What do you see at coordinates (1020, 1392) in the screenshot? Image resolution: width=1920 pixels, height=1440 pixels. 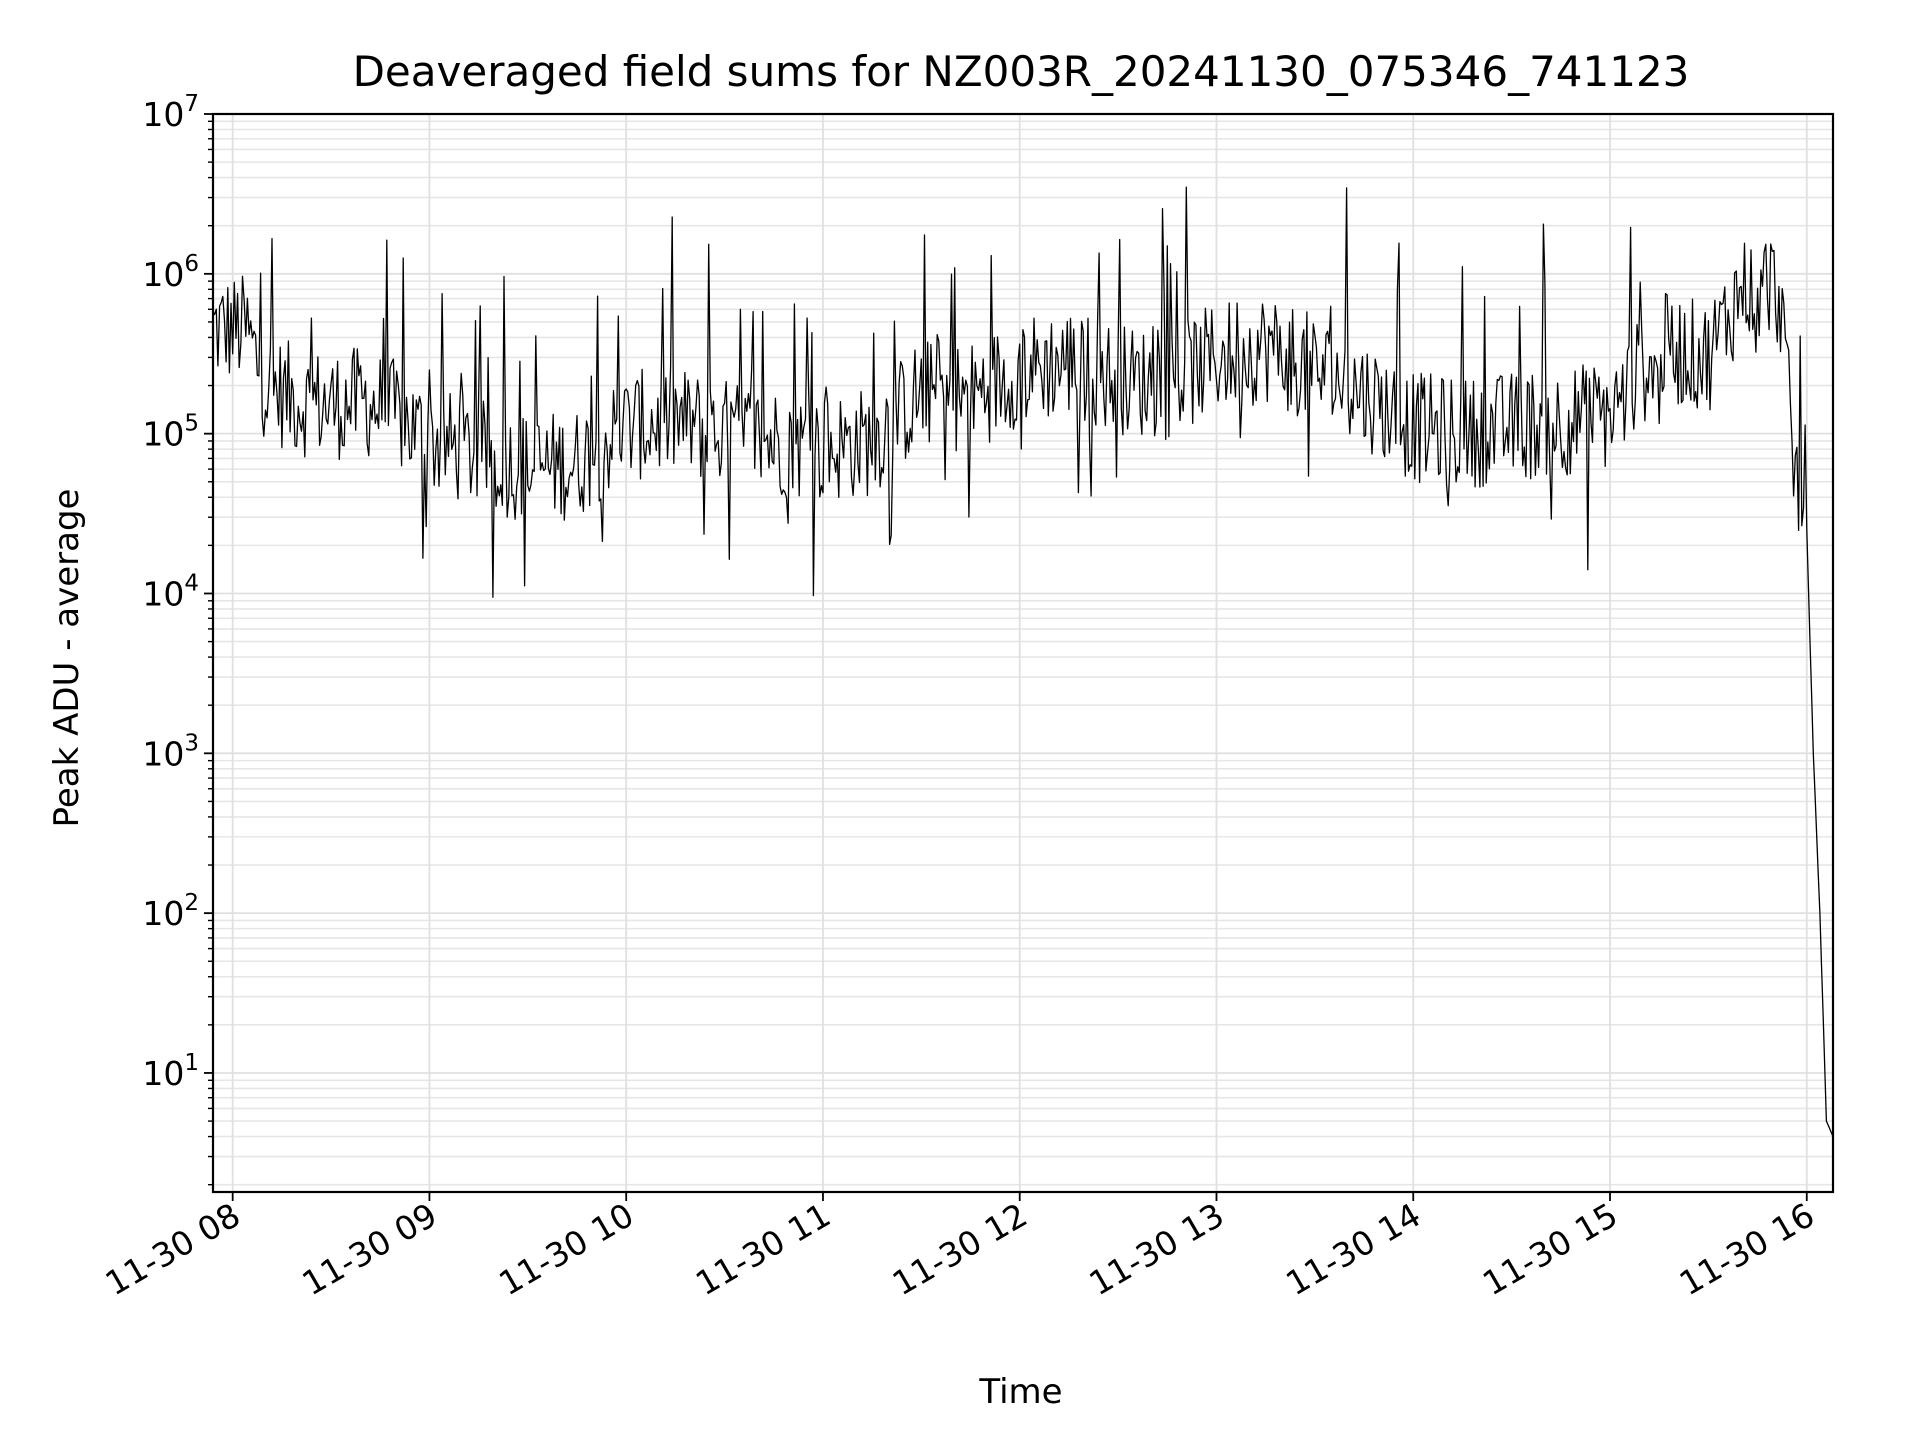 I see `x-axis-label: Time` at bounding box center [1020, 1392].